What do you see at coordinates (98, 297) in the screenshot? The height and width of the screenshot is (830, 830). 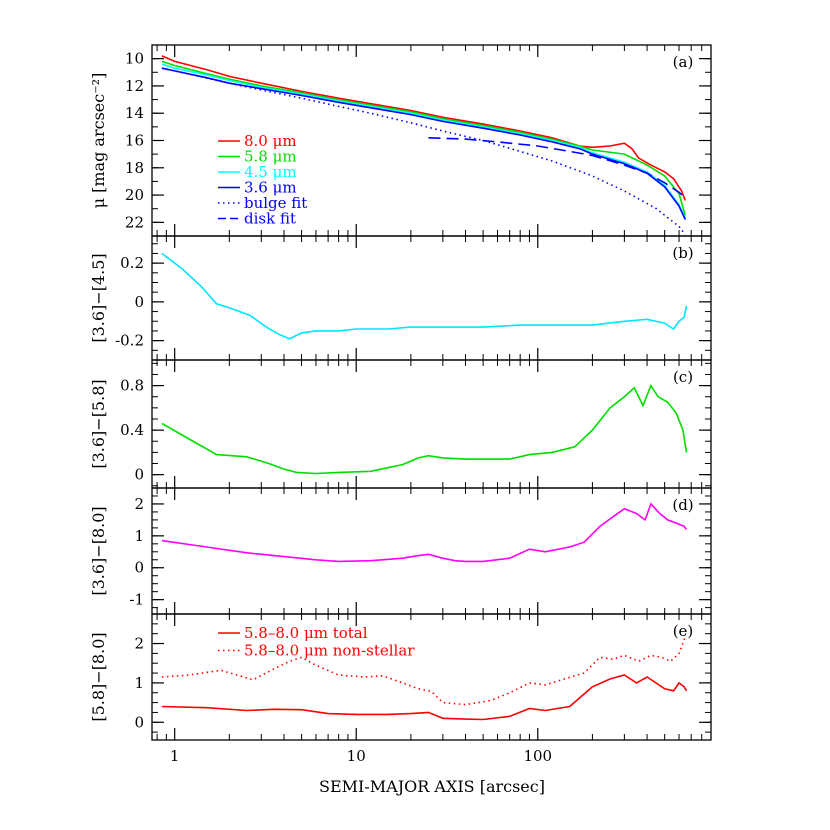 I see `panel-b-y-title: [3.6]−[4.5]` at bounding box center [98, 297].